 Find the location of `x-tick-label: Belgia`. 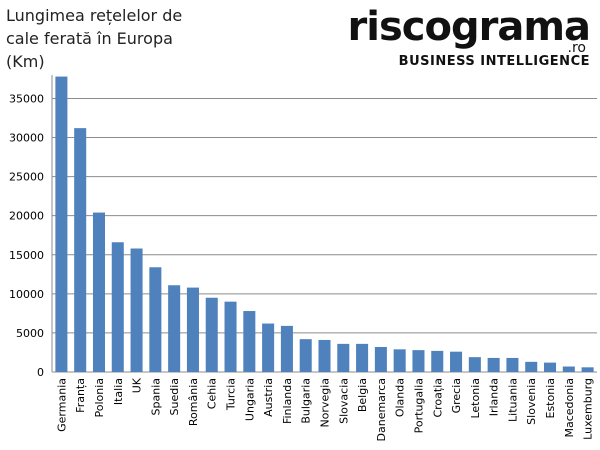

x-tick-label: Belgia is located at coordinates (362, 395).